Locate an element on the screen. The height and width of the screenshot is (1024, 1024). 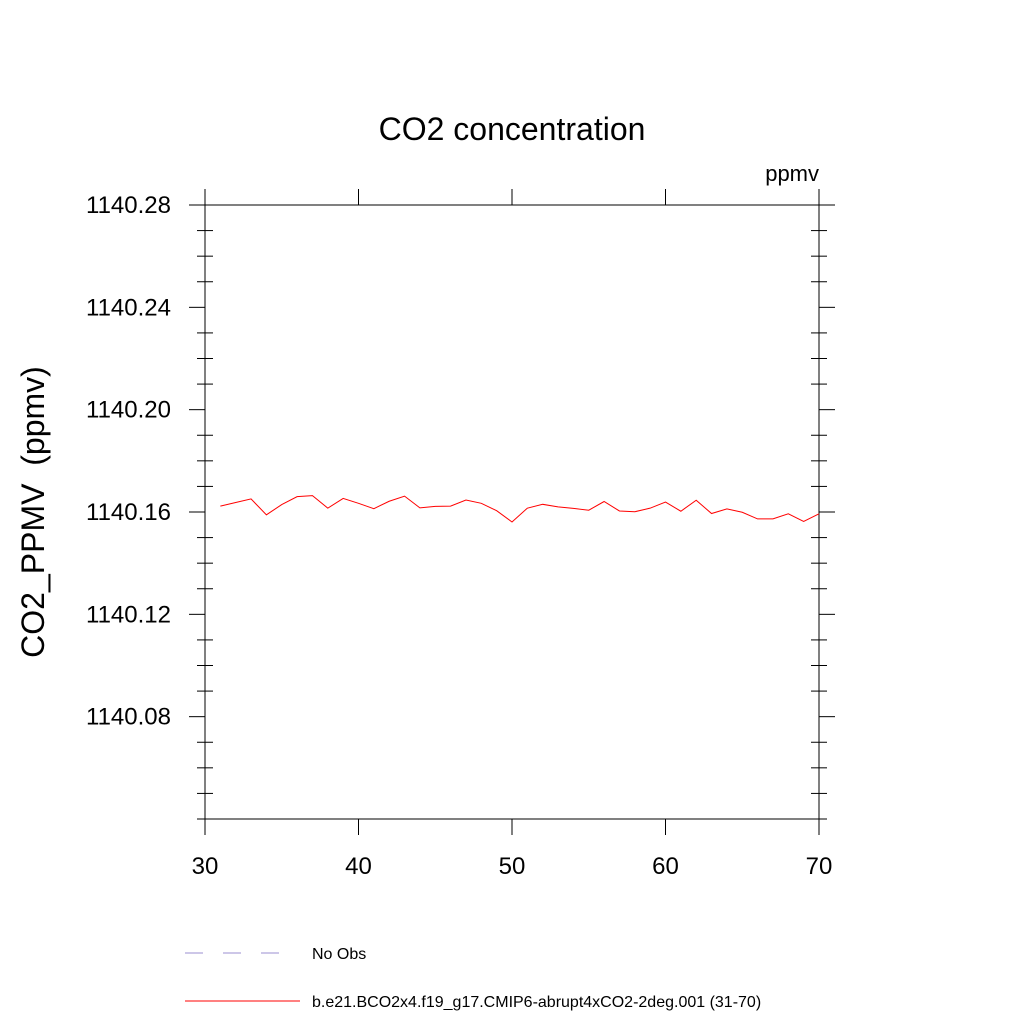
x-tick-label: 50 is located at coordinates (512, 866).